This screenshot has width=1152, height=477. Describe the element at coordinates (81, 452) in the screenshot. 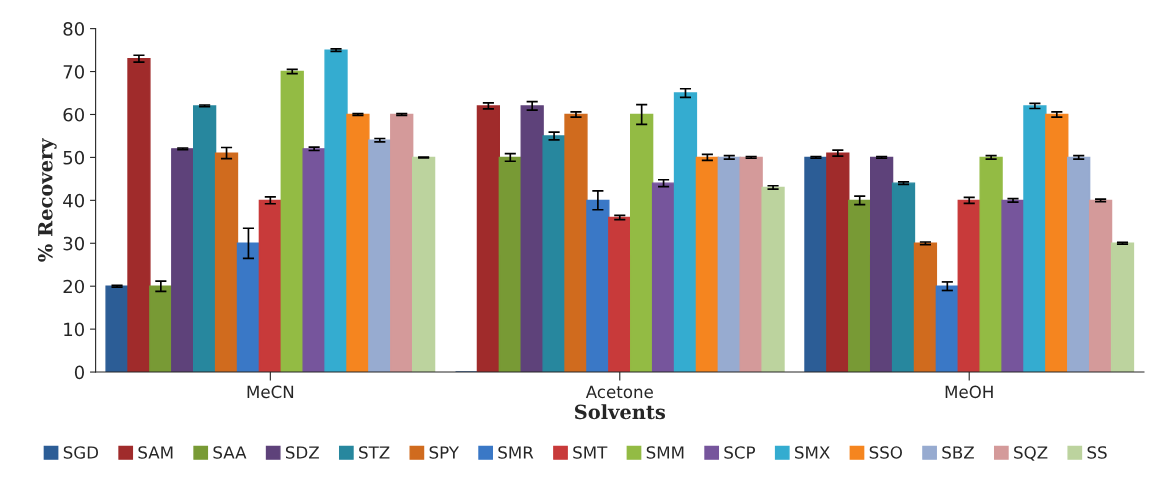

I see `legend-label: SGD` at that location.